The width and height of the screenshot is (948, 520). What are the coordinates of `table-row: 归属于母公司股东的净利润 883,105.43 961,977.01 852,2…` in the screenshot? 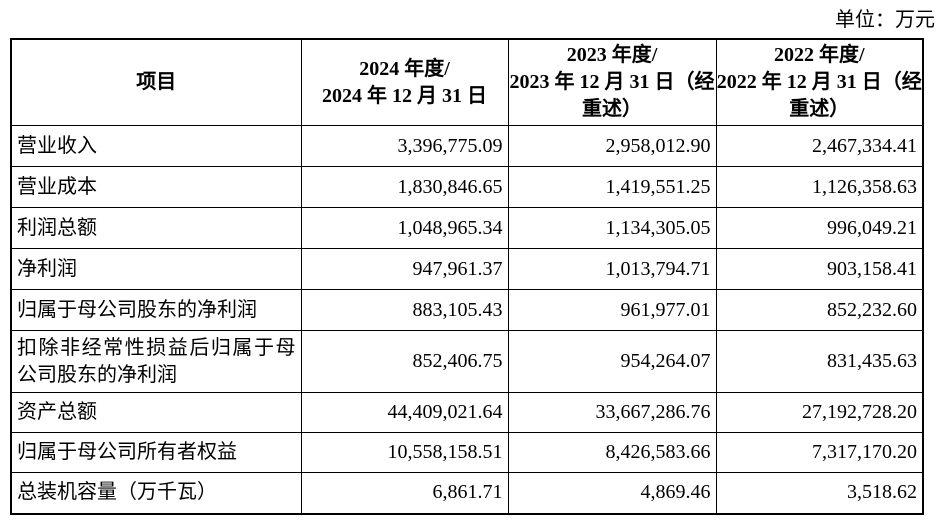 It's located at (467, 310).